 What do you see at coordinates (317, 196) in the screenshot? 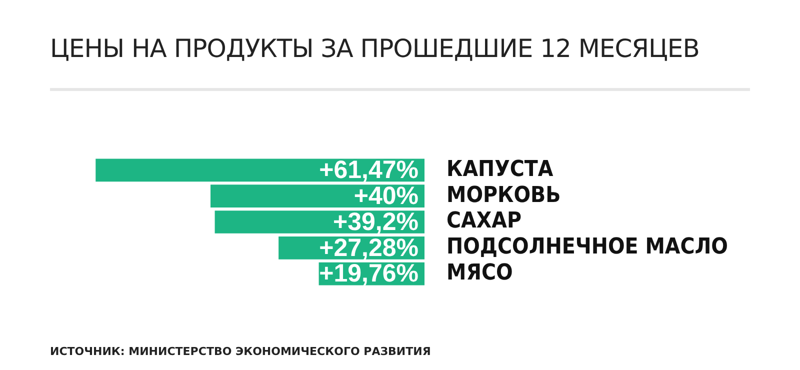
I see `bar` at bounding box center [317, 196].